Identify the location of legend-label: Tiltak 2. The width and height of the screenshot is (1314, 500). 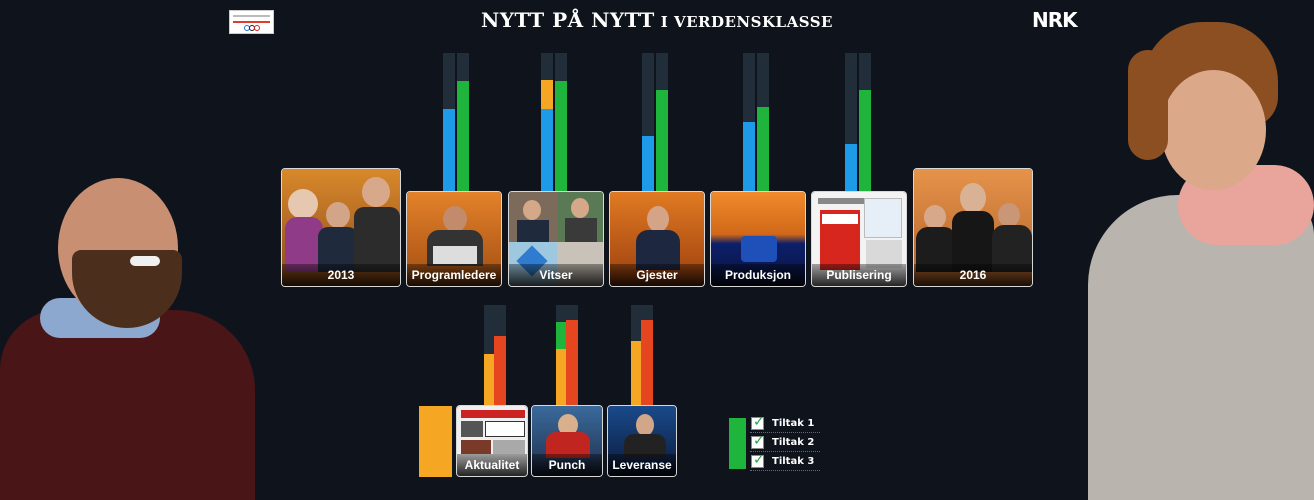
(793, 442).